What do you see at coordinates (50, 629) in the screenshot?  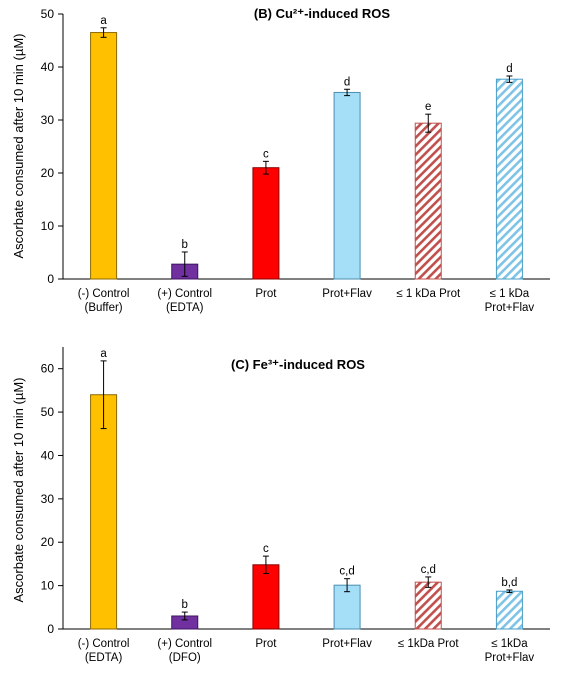 I see `chart-c-ytick-label: 0` at bounding box center [50, 629].